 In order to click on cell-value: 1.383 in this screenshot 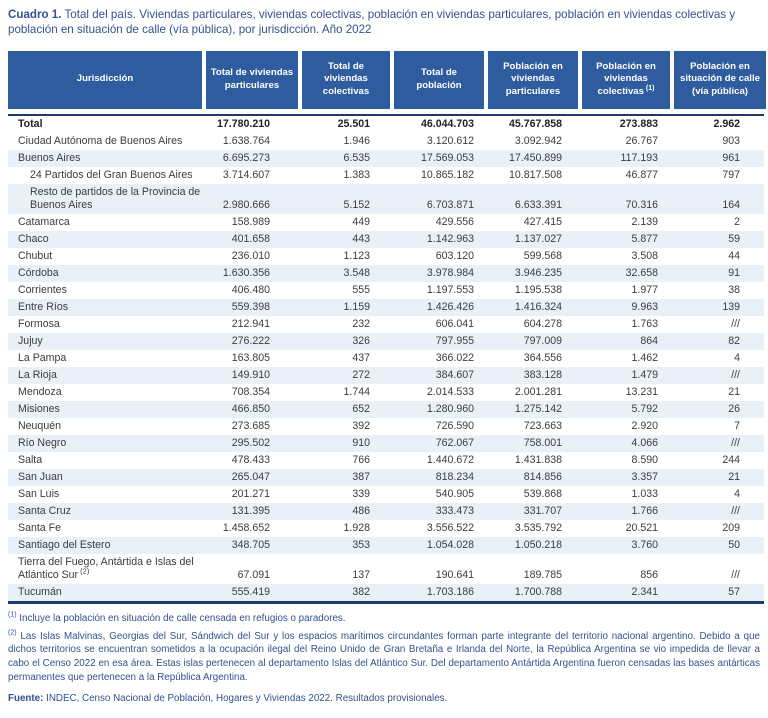, I will do `click(356, 174)`.